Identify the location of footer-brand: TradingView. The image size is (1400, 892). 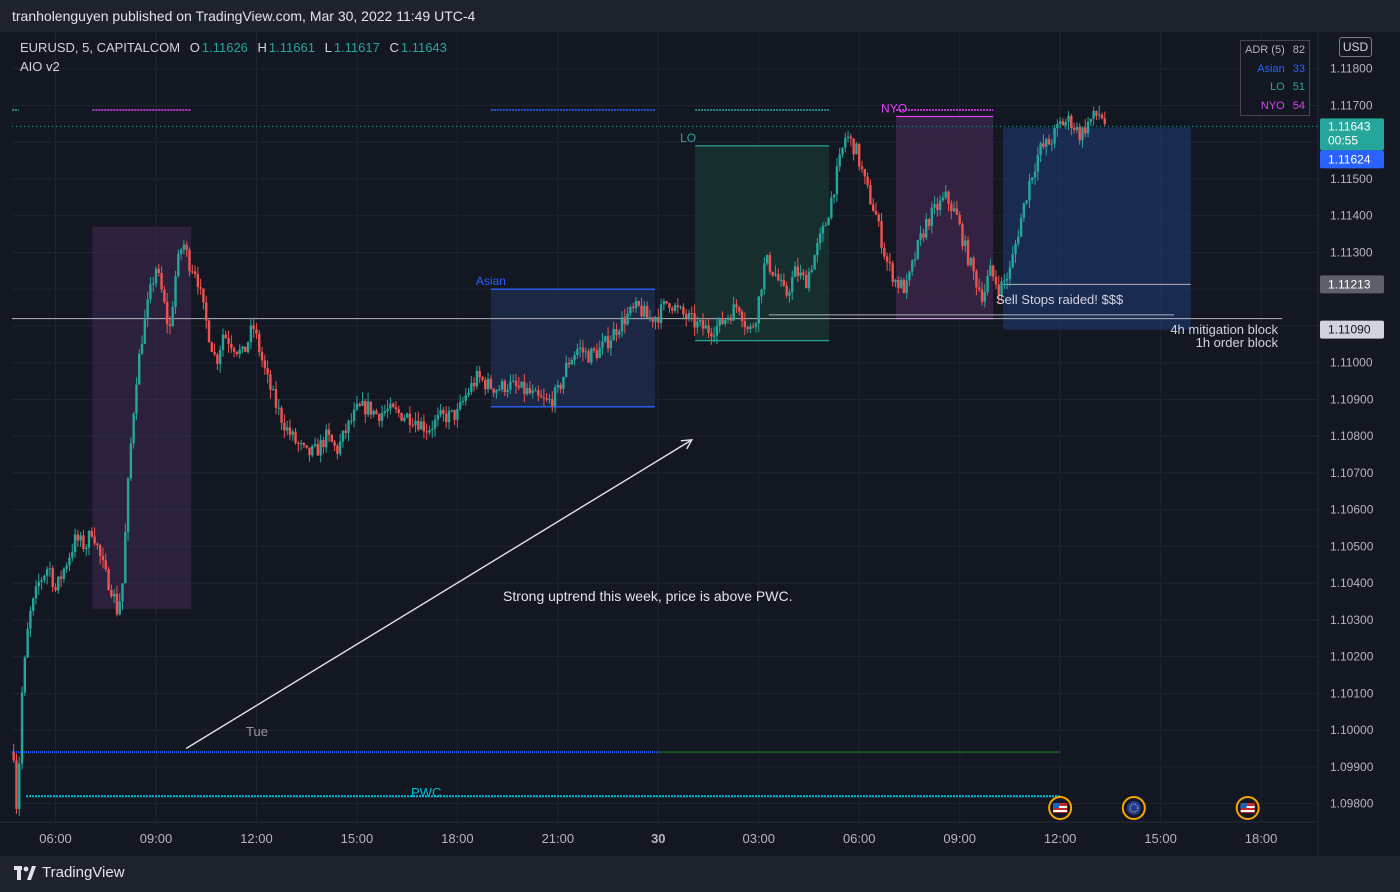
(83, 872).